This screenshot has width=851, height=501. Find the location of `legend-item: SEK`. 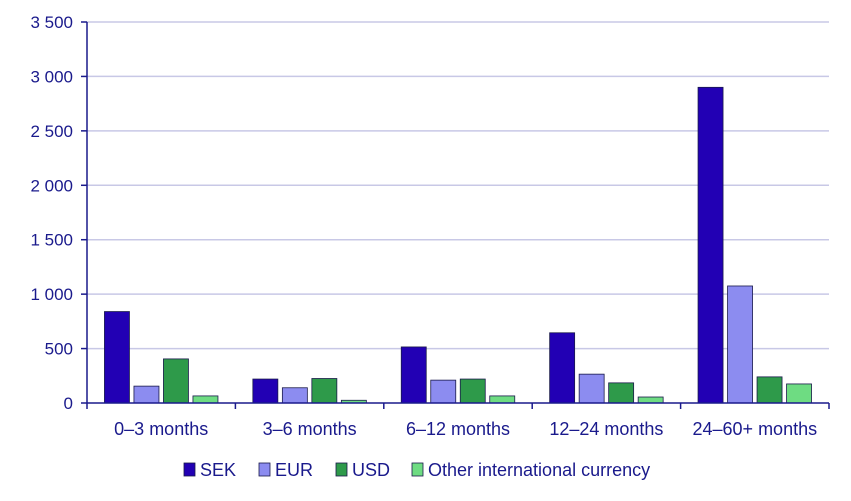

legend-item: SEK is located at coordinates (209, 470).